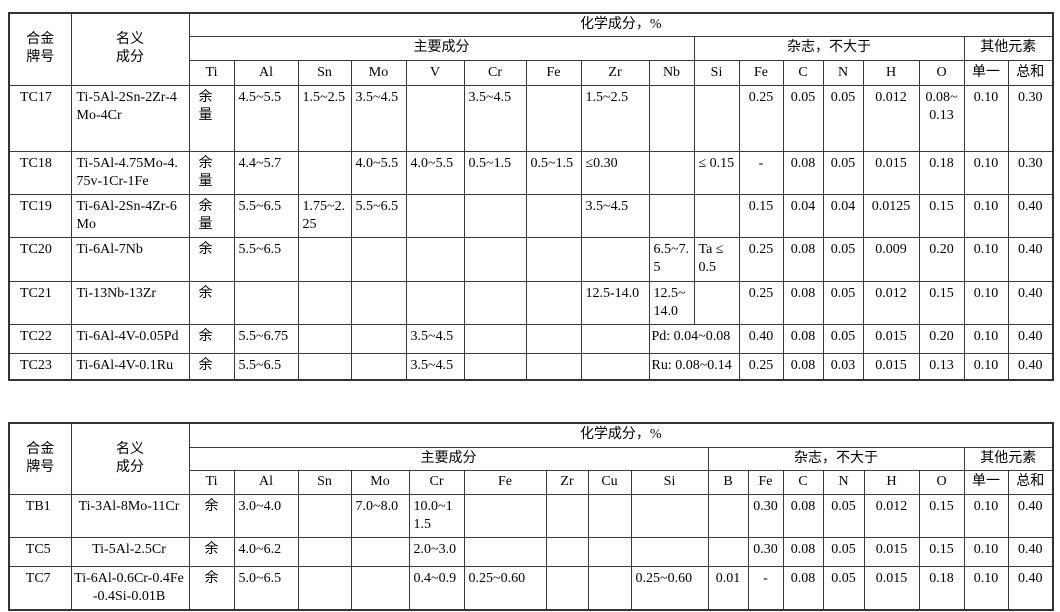 The image size is (1060, 612). Describe the element at coordinates (891, 259) in the screenshot. I see `value-cell: 0.009` at that location.